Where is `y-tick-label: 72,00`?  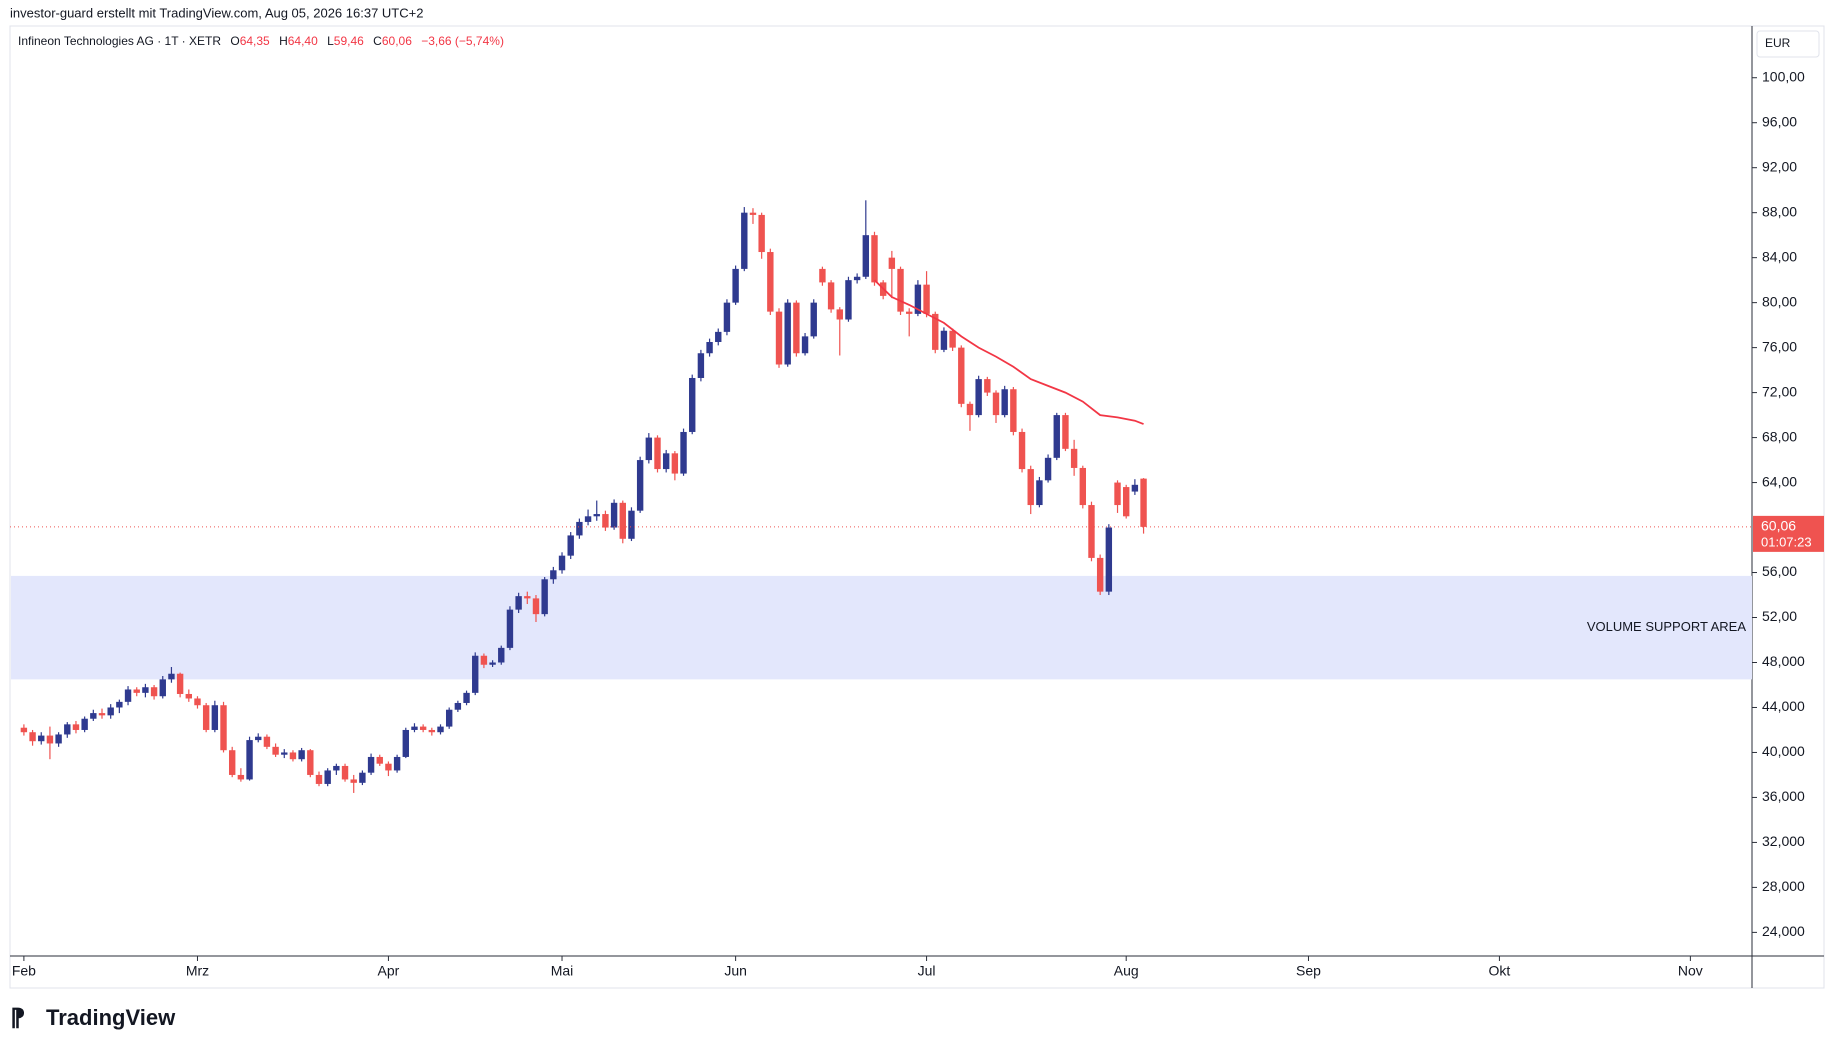
y-tick-label: 72,00 is located at coordinates (1779, 391).